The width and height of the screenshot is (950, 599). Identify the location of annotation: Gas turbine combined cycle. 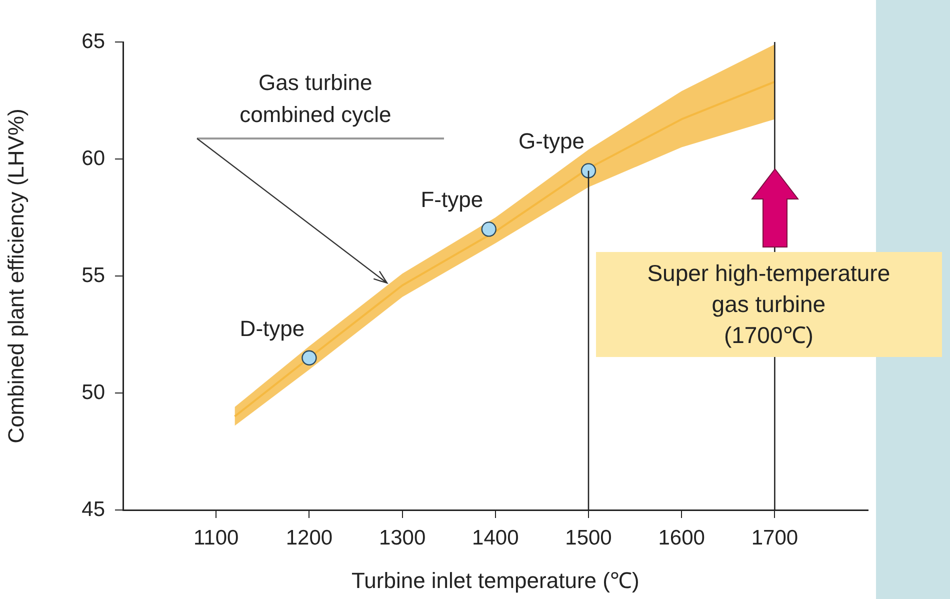
(315, 99).